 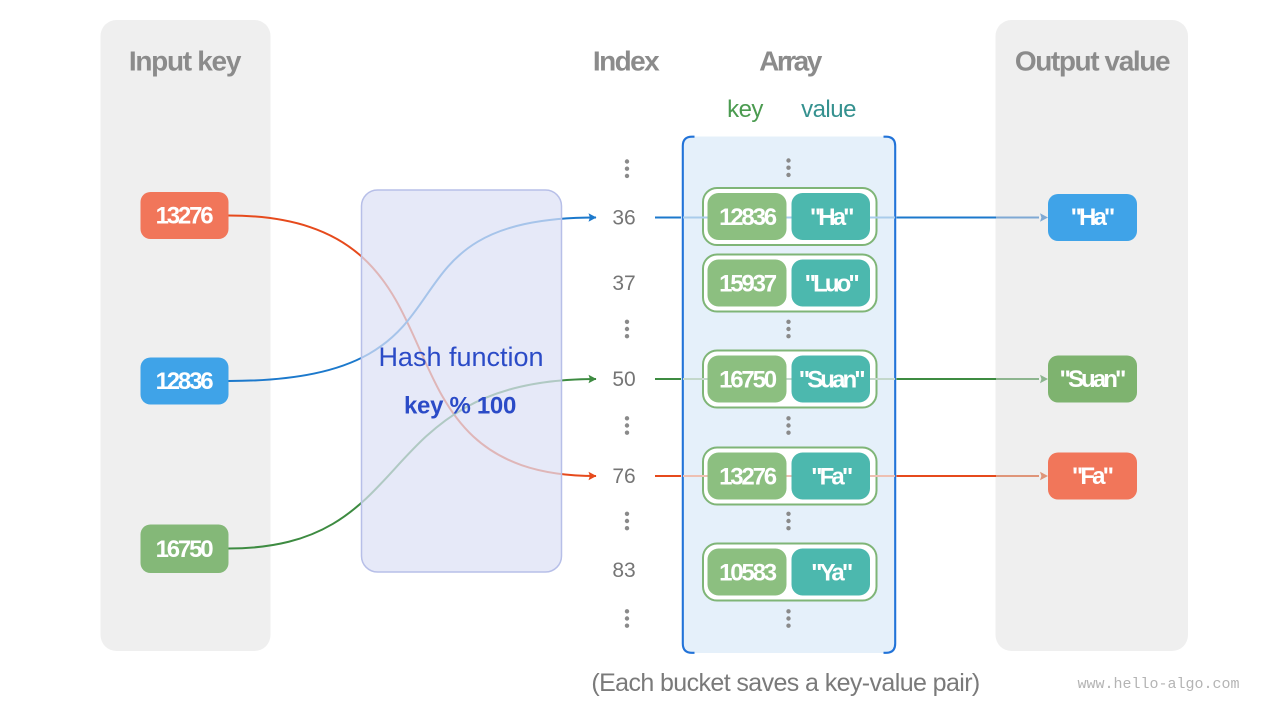 I want to click on svg-text: Index, so click(x=626, y=61).